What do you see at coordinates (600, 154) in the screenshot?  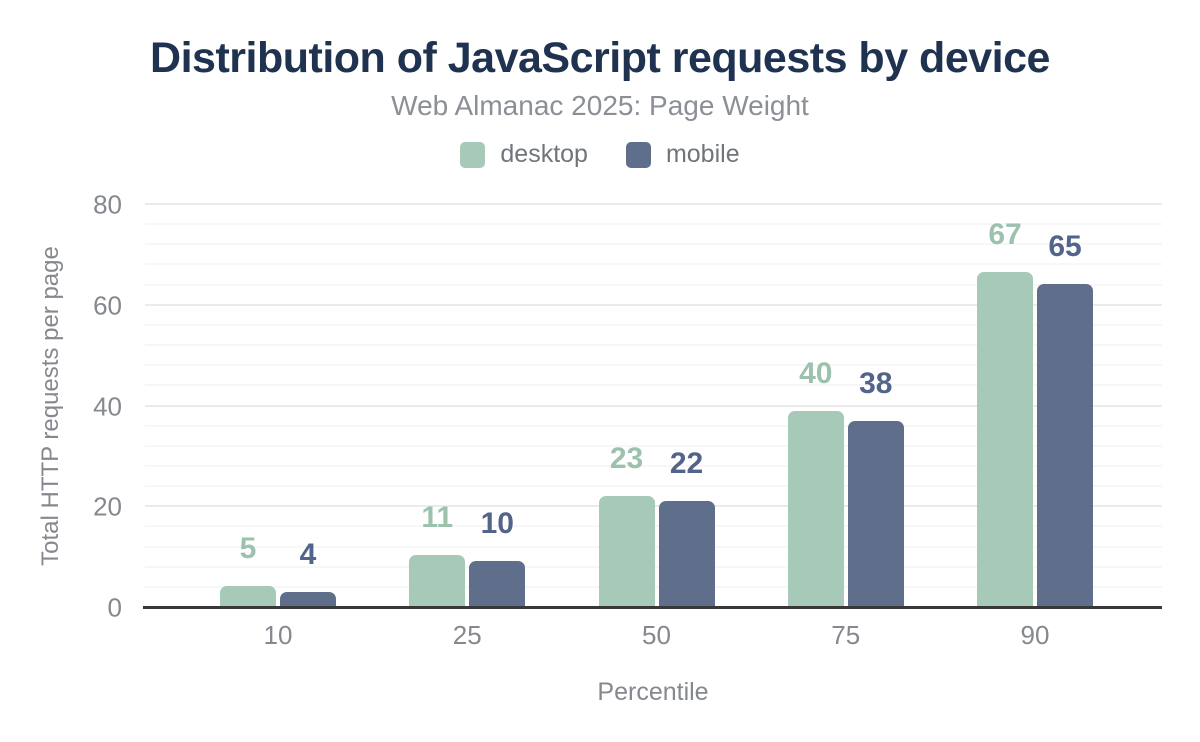 I see `legend: desktop mobile` at bounding box center [600, 154].